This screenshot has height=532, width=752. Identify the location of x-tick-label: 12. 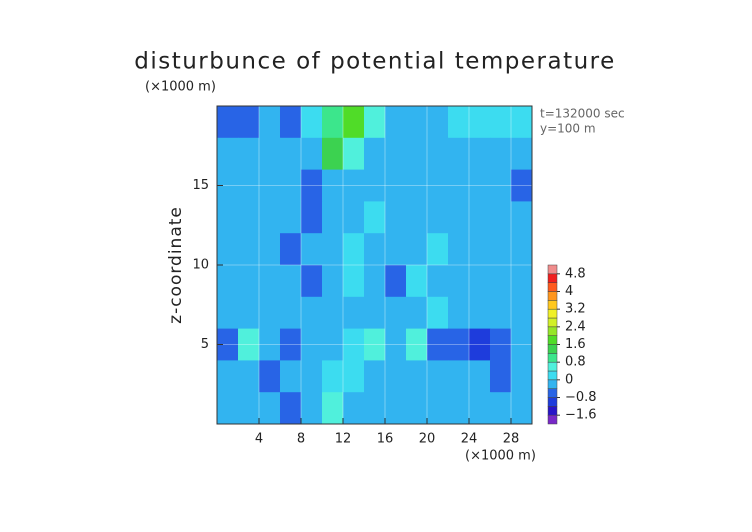
(343, 439).